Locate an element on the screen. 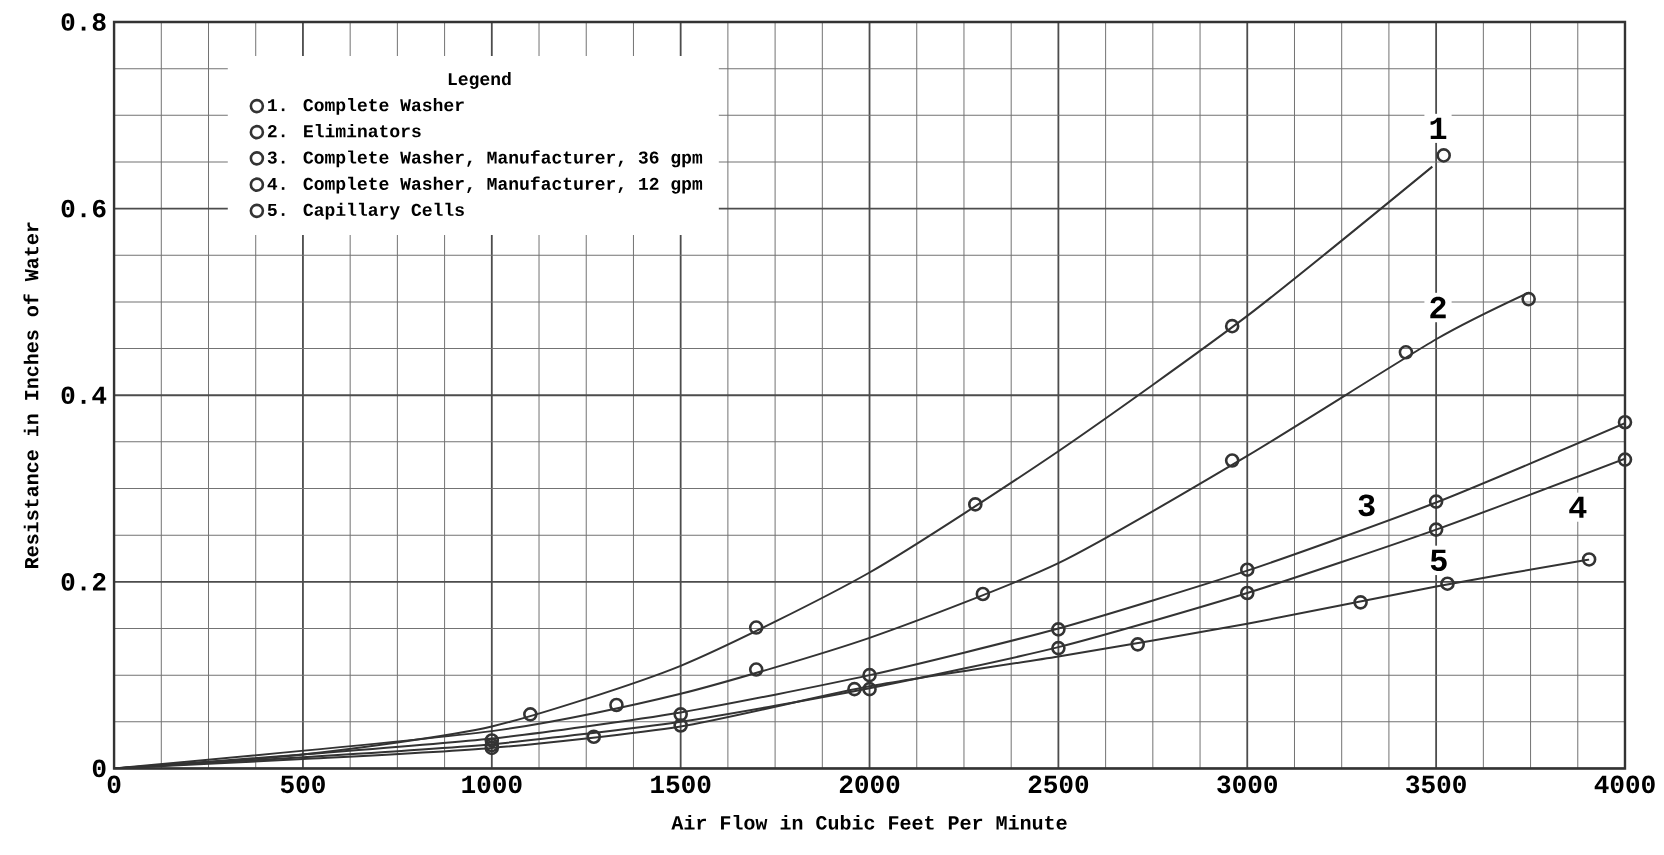 The width and height of the screenshot is (1664, 855). y-tick-label: 0 is located at coordinates (99, 768).